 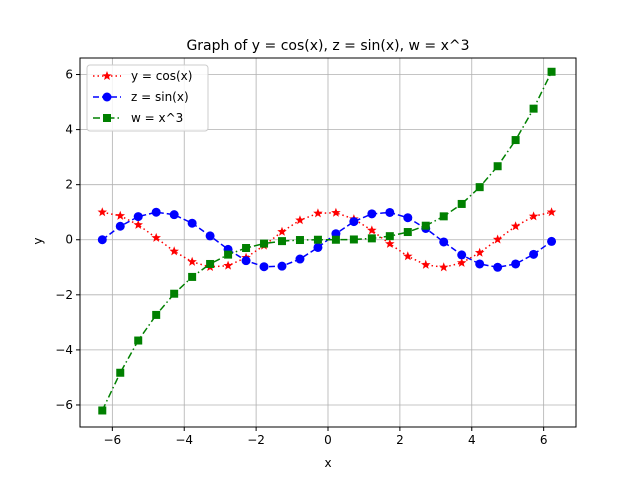 What do you see at coordinates (64, 295) in the screenshot?
I see `y-tick-label: −2` at bounding box center [64, 295].